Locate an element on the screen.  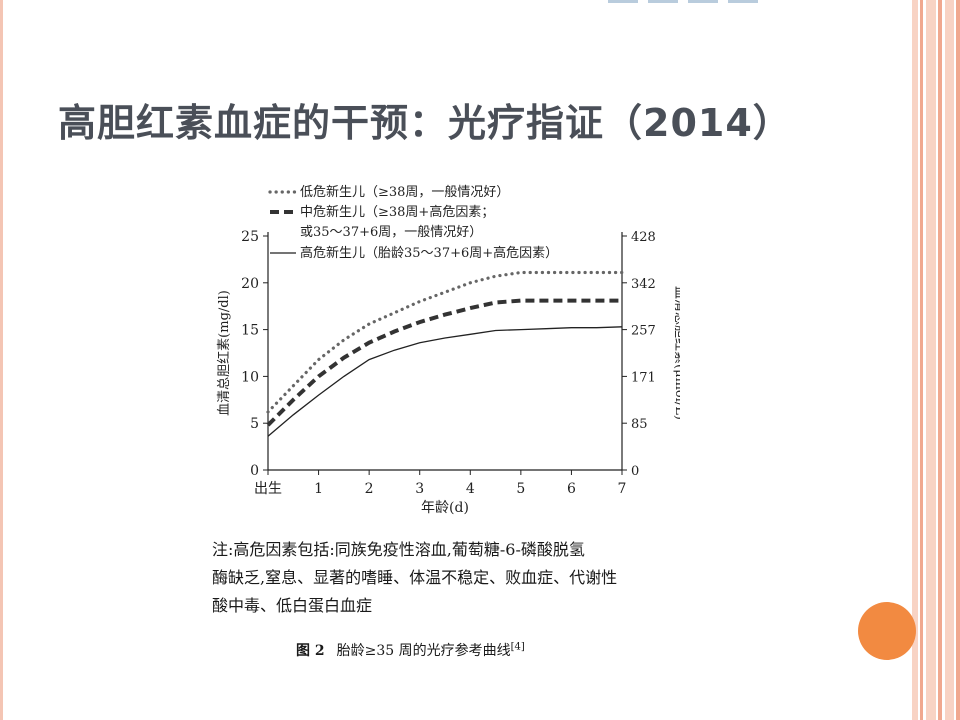
figure-caption: 图 2 胎龄≥35 周的光疗参考曲线[4] is located at coordinates (410, 650).